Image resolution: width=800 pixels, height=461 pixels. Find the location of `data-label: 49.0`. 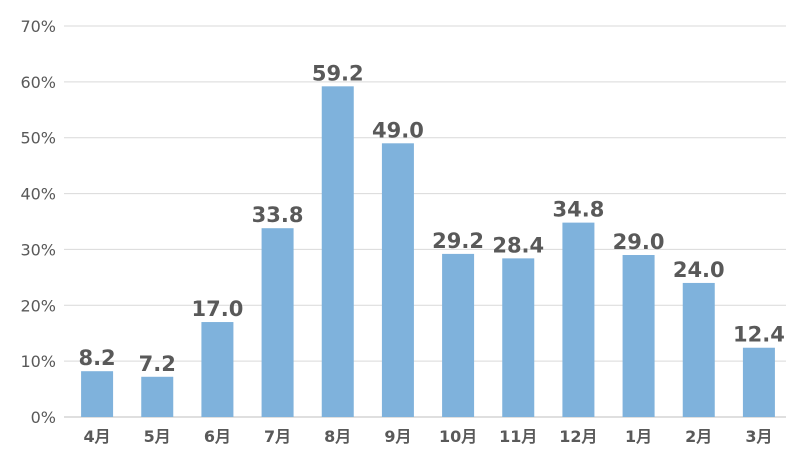

data-label: 49.0 is located at coordinates (398, 130).